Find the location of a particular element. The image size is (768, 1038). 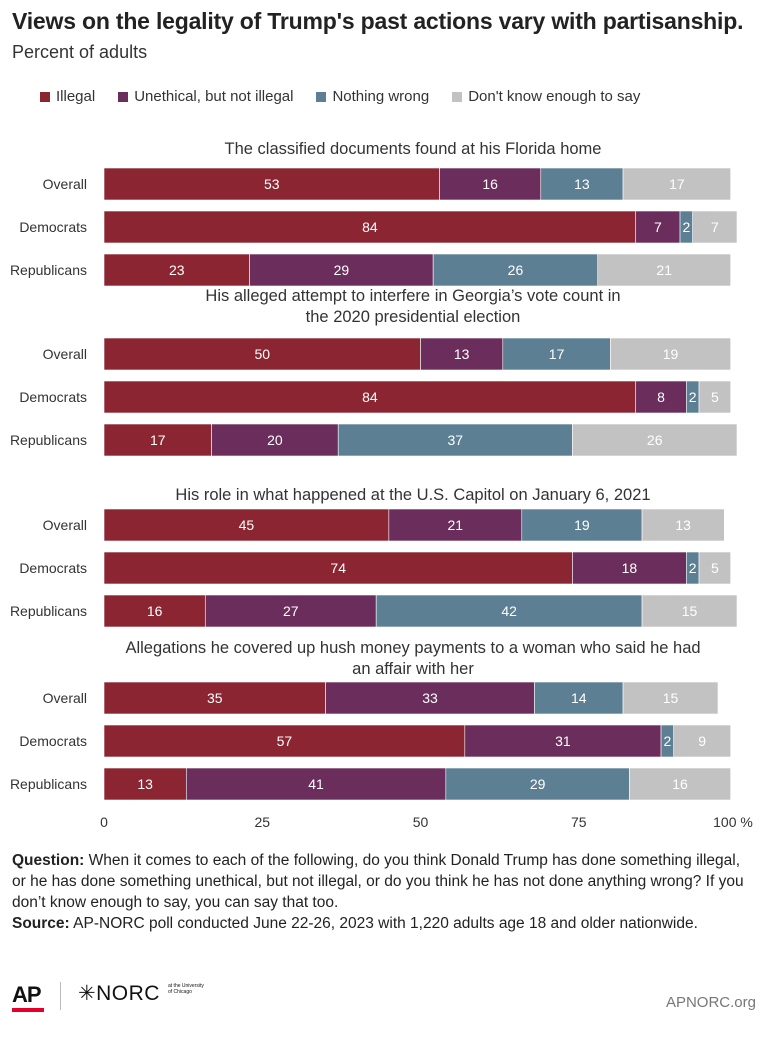

x-tick-label: 75 is located at coordinates (579, 822).